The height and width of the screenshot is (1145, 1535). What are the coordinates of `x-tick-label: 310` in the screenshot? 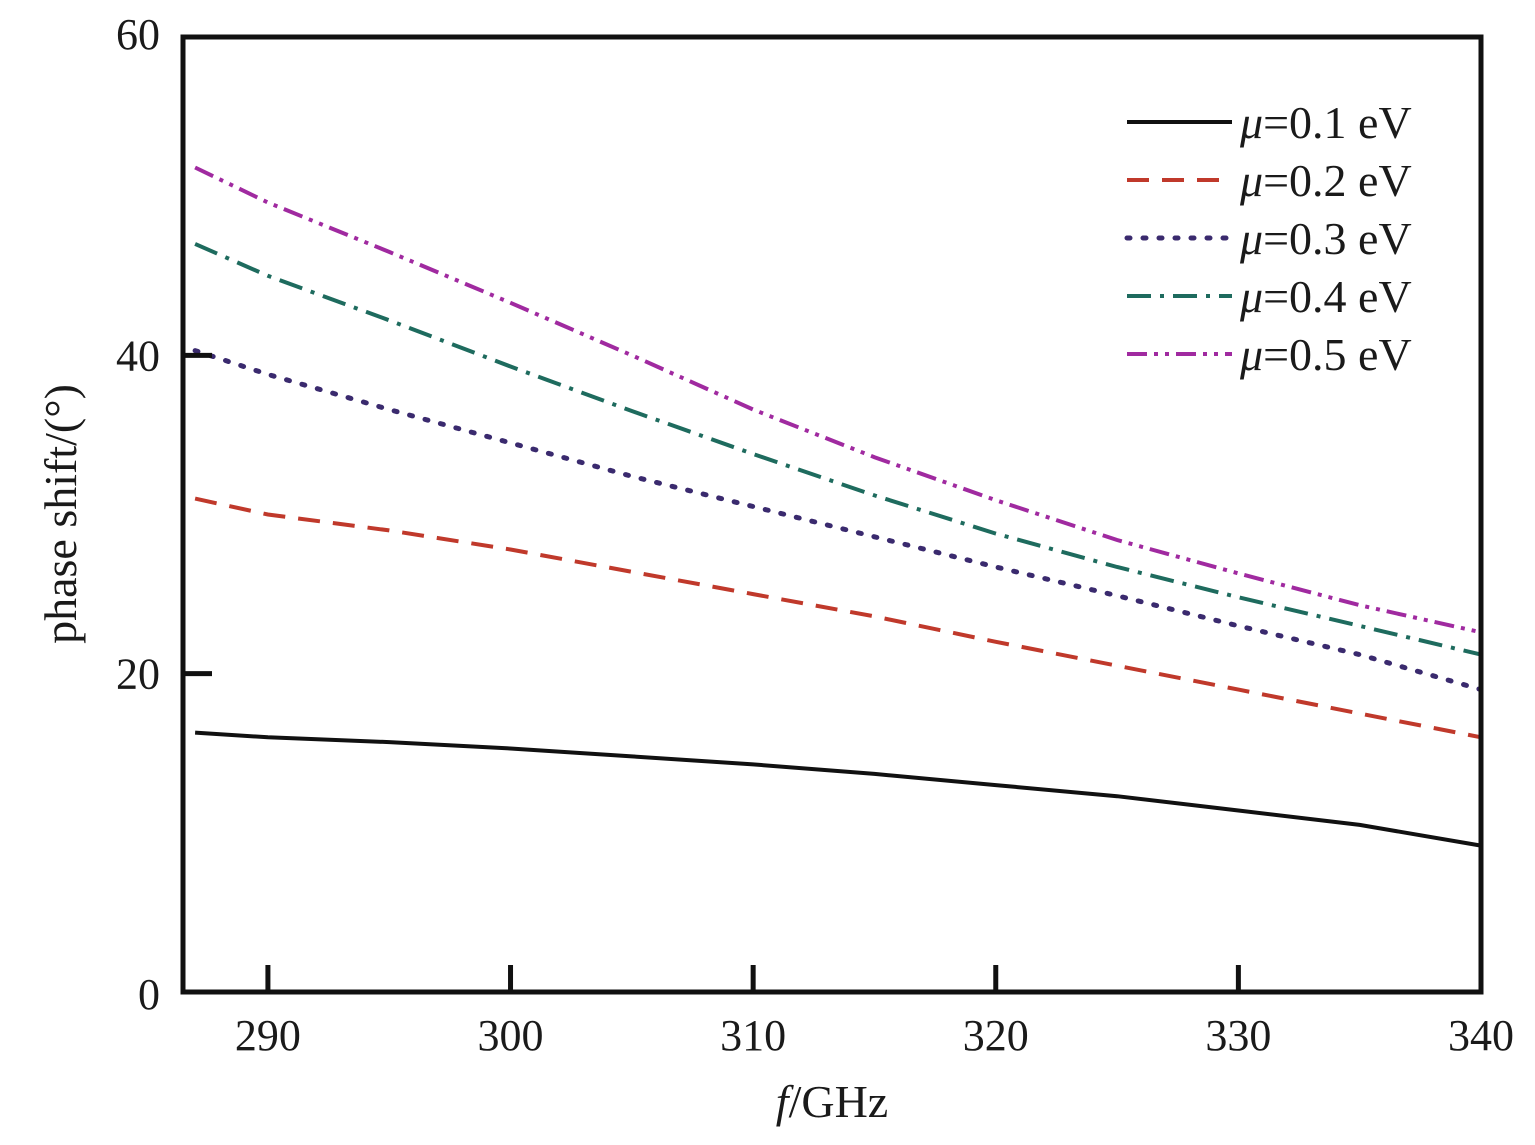 It's located at (753, 1035).